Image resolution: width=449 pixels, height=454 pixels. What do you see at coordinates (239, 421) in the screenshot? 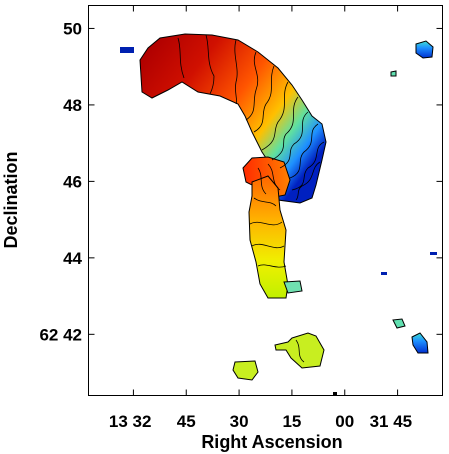
I see `x-tick-label: 30` at bounding box center [239, 421].